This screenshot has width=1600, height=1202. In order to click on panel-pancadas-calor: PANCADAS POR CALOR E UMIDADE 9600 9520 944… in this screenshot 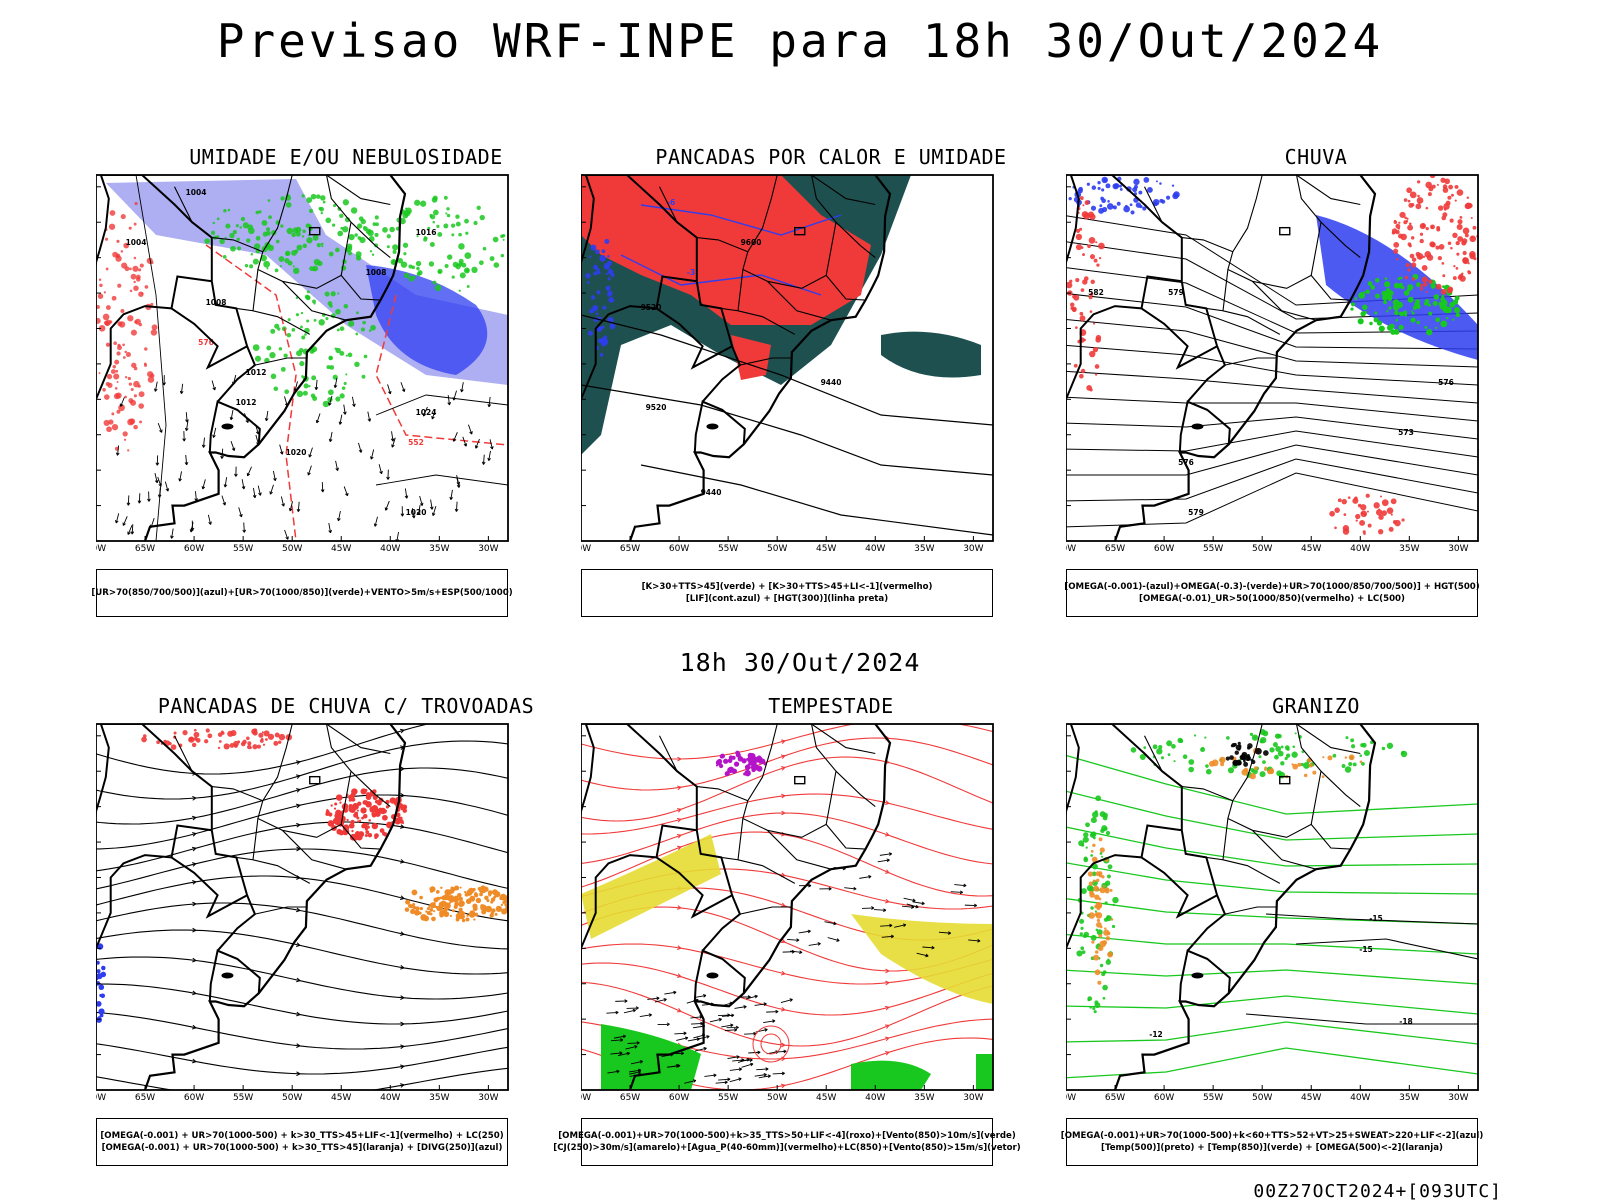, I will do `click(831, 385)`.